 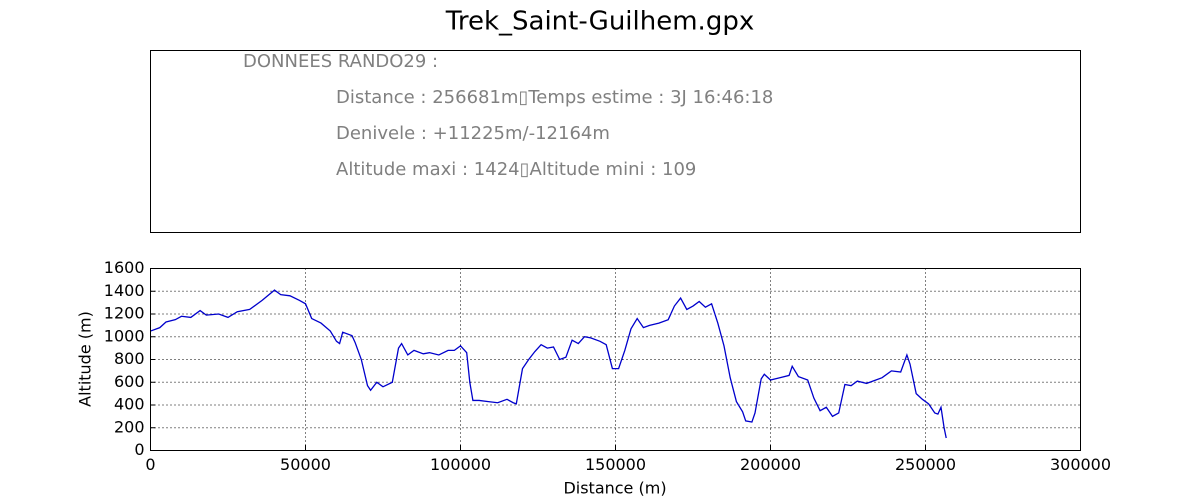 I want to click on x-axis-label: Distance (m), so click(x=614, y=488).